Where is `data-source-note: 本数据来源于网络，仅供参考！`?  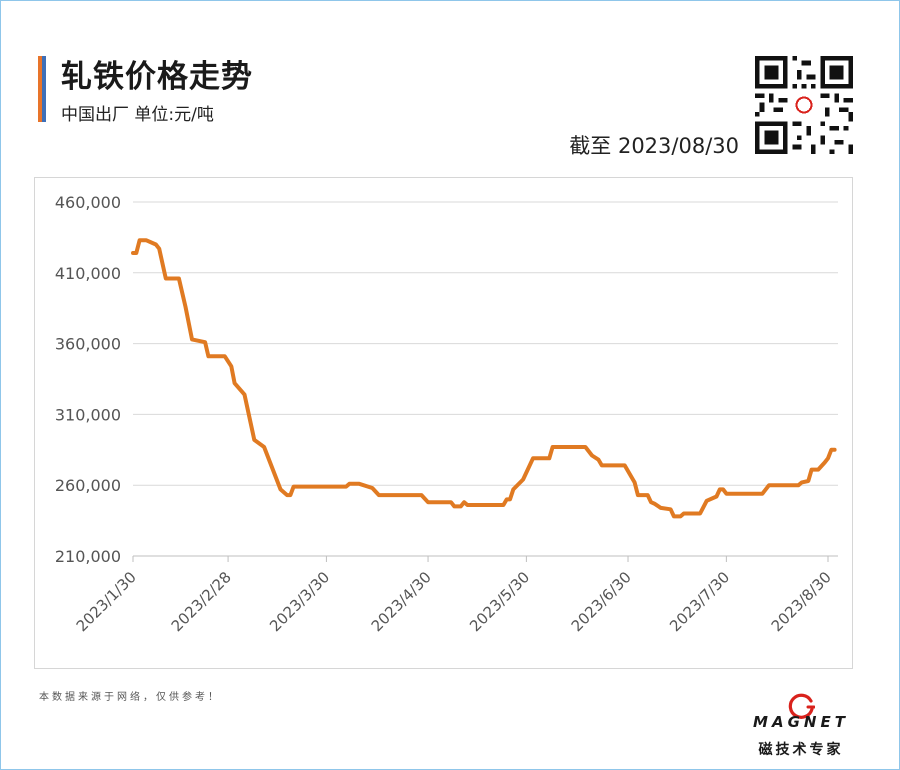
data-source-note: 本数据来源于网络，仅供参考！ is located at coordinates (130, 697).